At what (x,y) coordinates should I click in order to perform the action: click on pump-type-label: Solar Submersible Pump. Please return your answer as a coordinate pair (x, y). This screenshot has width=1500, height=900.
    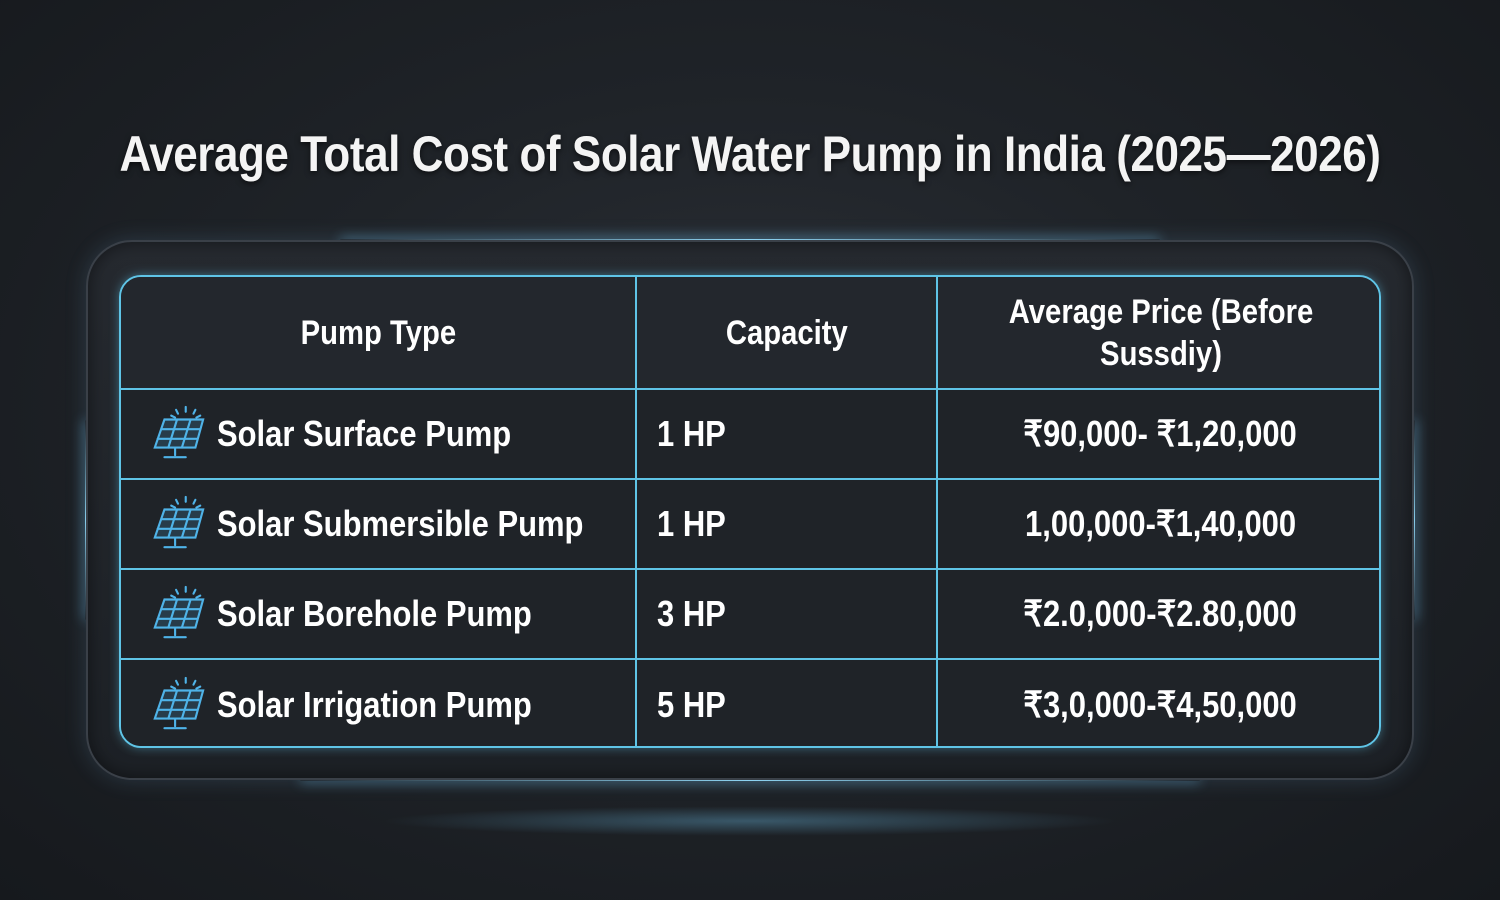
    Looking at the image, I should click on (400, 523).